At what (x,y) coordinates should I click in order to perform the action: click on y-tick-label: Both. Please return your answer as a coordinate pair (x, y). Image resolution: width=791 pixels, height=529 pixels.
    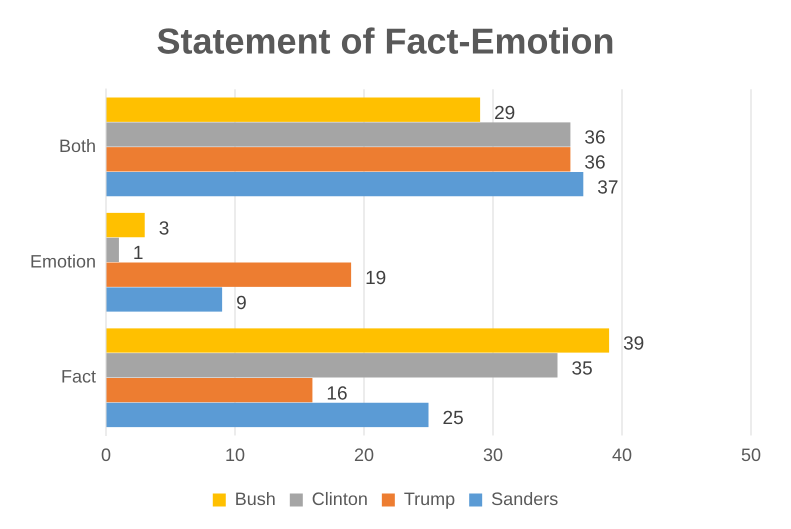
    Looking at the image, I should click on (77, 146).